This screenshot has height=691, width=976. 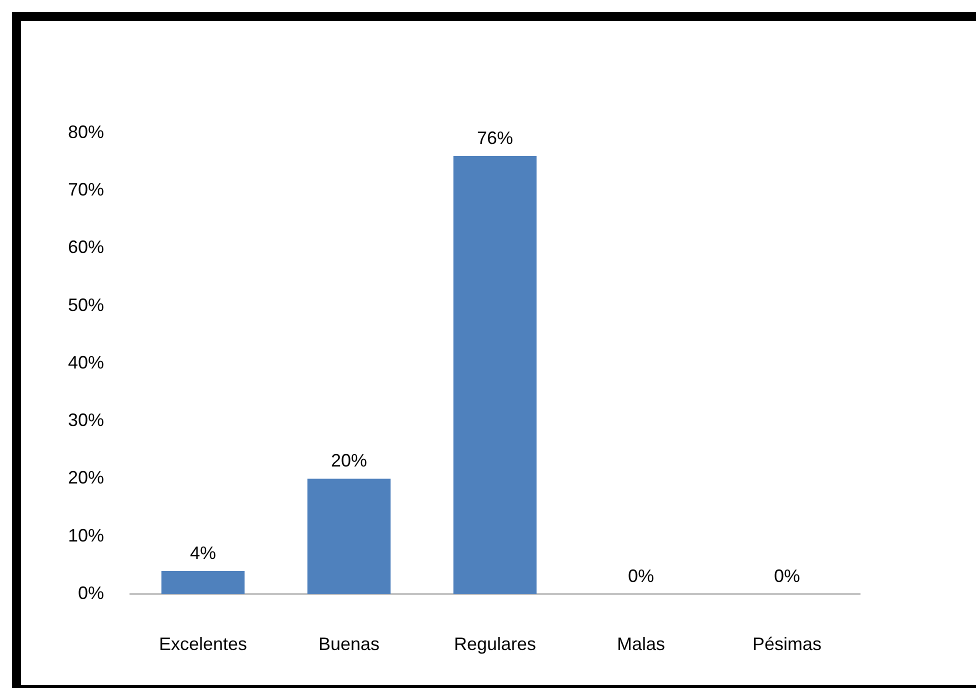 I want to click on data-label: 4%, so click(x=203, y=552).